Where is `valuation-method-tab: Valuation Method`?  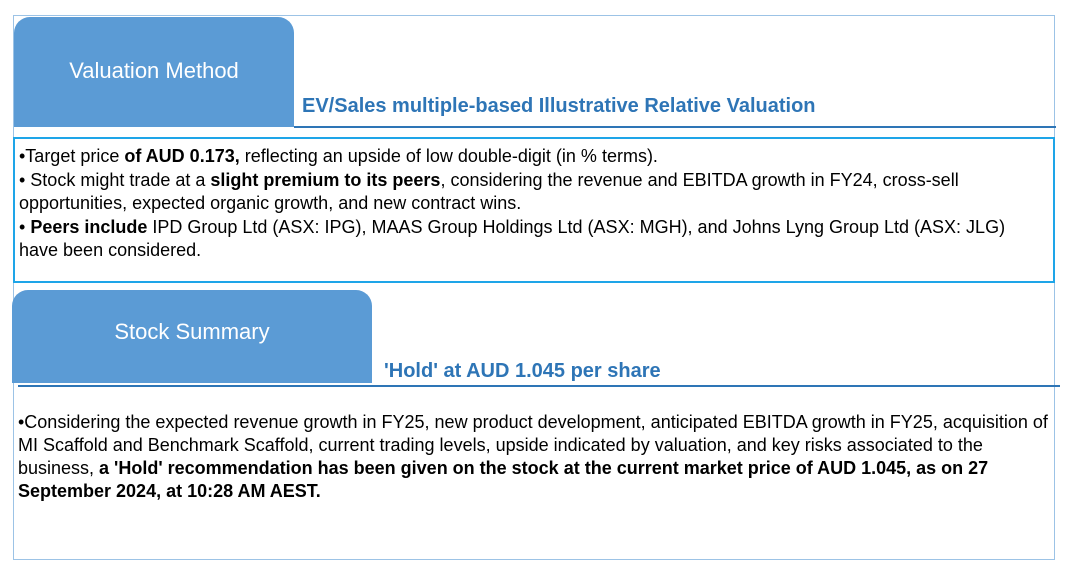 valuation-method-tab: Valuation Method is located at coordinates (154, 72).